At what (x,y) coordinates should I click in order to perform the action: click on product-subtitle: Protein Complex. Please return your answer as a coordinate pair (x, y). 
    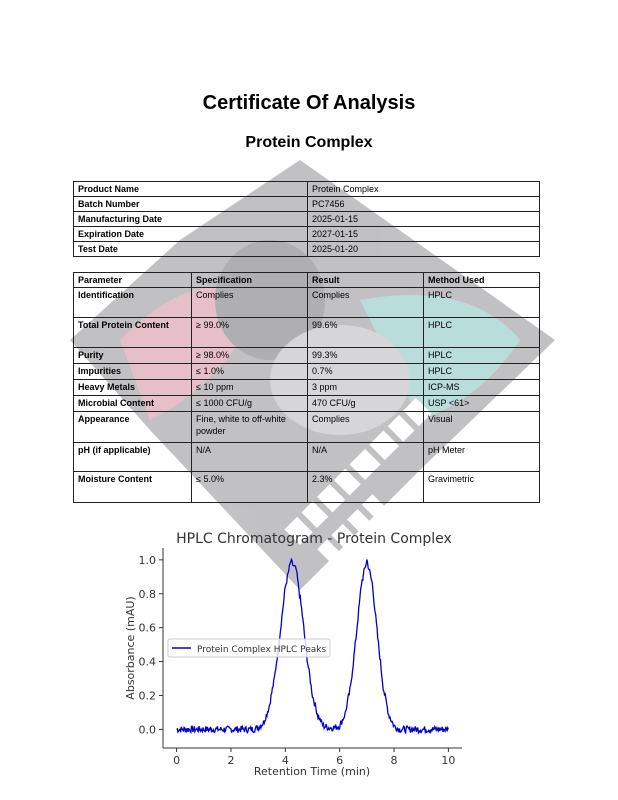
    Looking at the image, I should click on (309, 142).